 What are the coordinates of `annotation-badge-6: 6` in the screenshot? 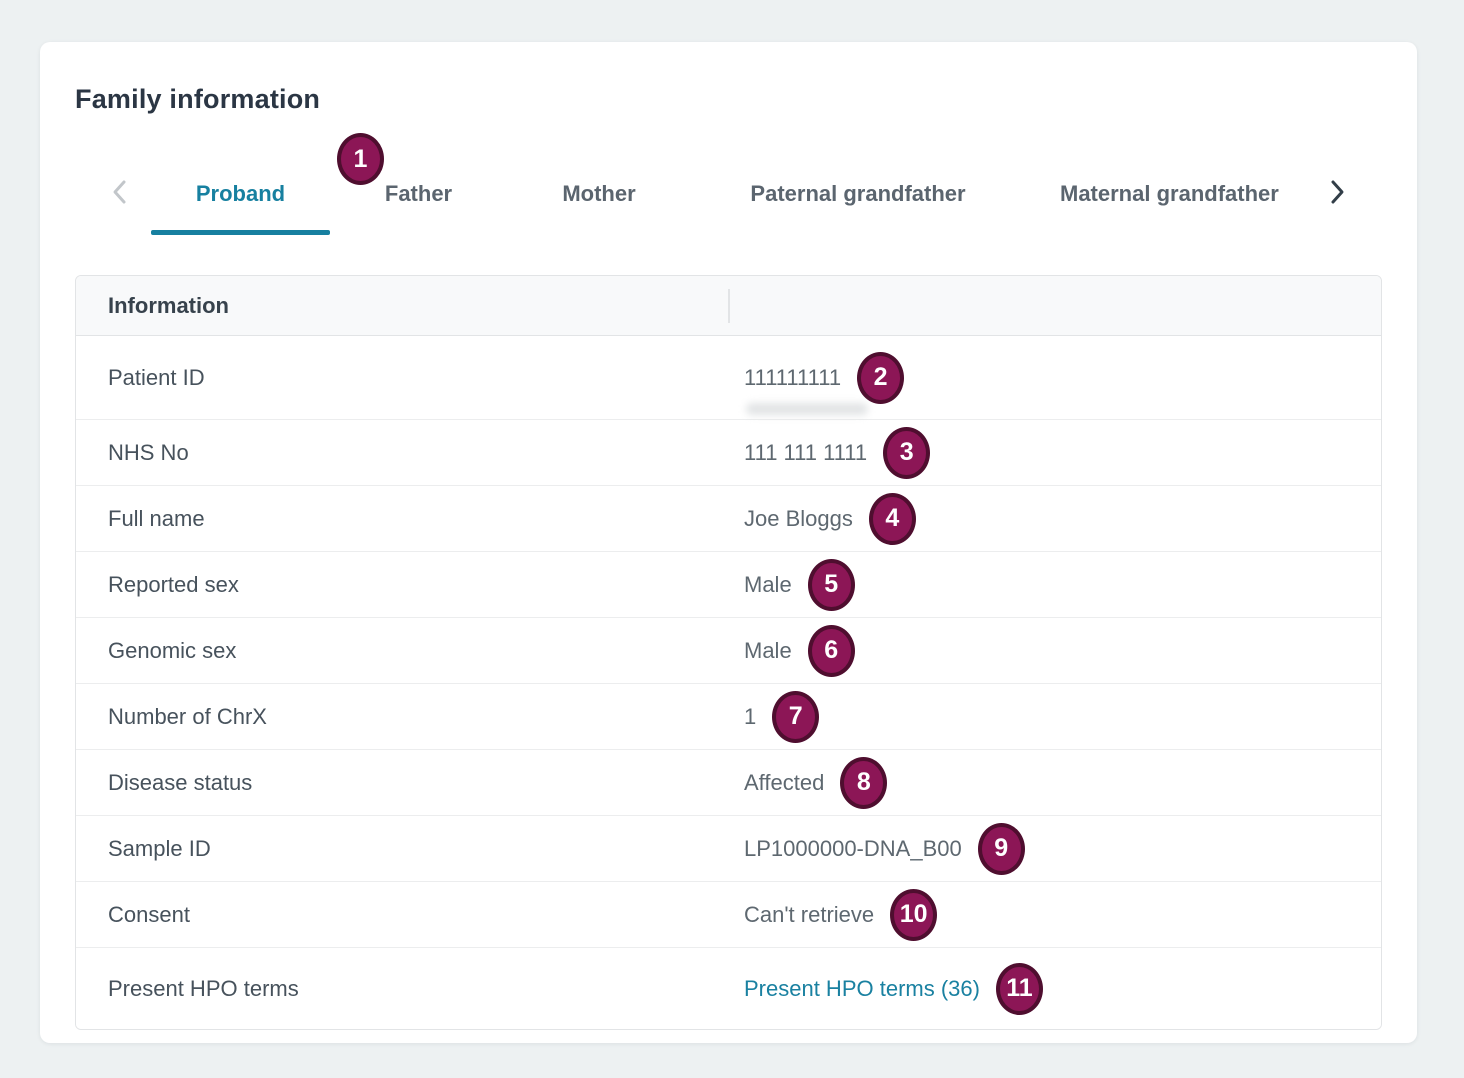 It's located at (831, 650).